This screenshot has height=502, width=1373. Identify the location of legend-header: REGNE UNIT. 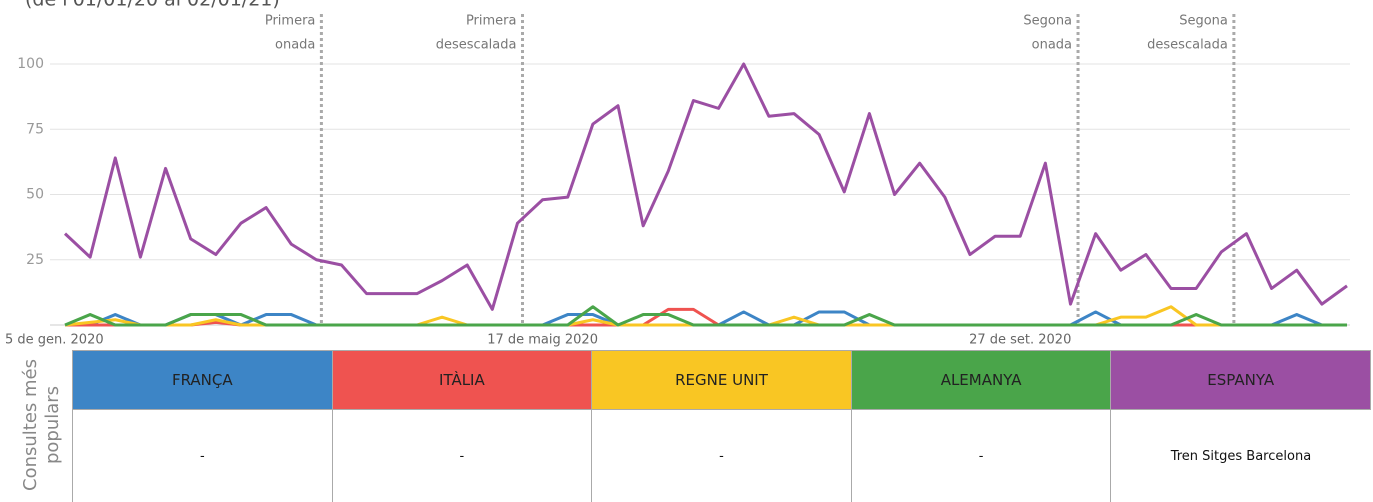
(722, 380).